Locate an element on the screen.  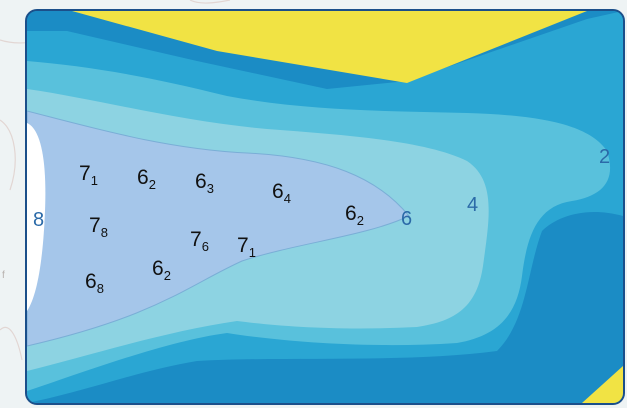
sounding: 76 is located at coordinates (199, 241).